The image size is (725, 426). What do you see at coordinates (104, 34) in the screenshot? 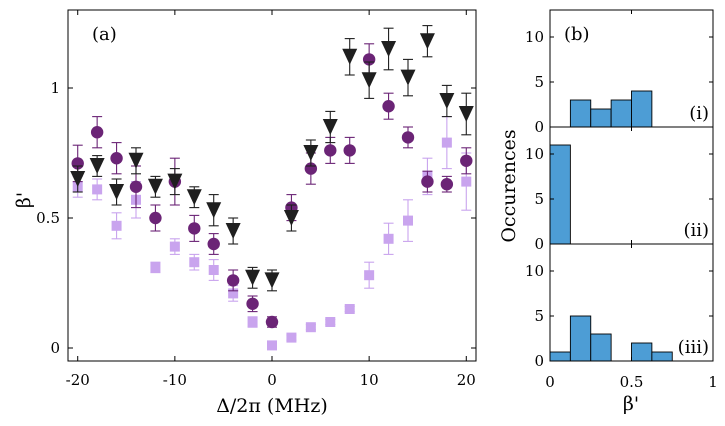
I see `panel-a-label: (a)` at bounding box center [104, 34].